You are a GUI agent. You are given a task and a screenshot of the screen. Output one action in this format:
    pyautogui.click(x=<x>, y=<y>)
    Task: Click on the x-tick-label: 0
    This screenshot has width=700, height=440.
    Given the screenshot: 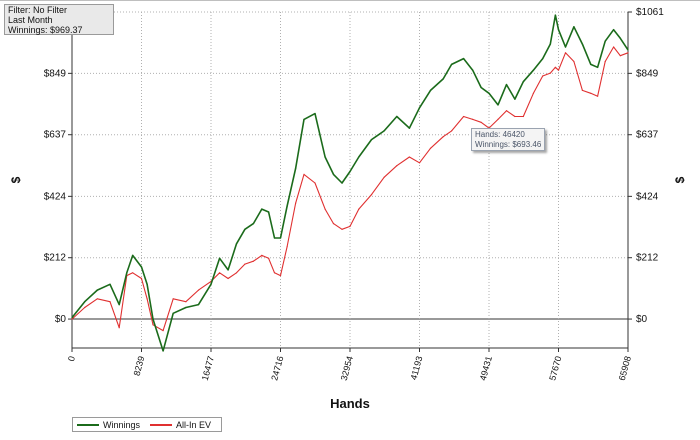 What is the action you would take?
    pyautogui.click(x=71, y=358)
    